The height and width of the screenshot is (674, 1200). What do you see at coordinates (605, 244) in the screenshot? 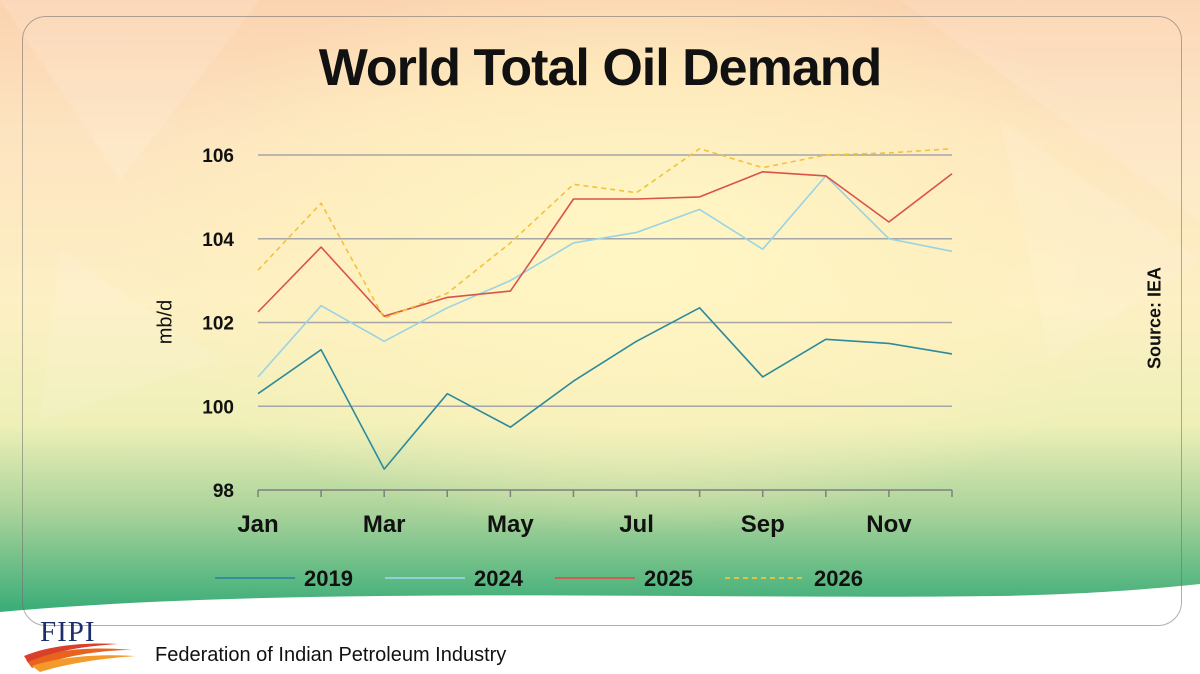
I see `series-line-2025` at bounding box center [605, 244].